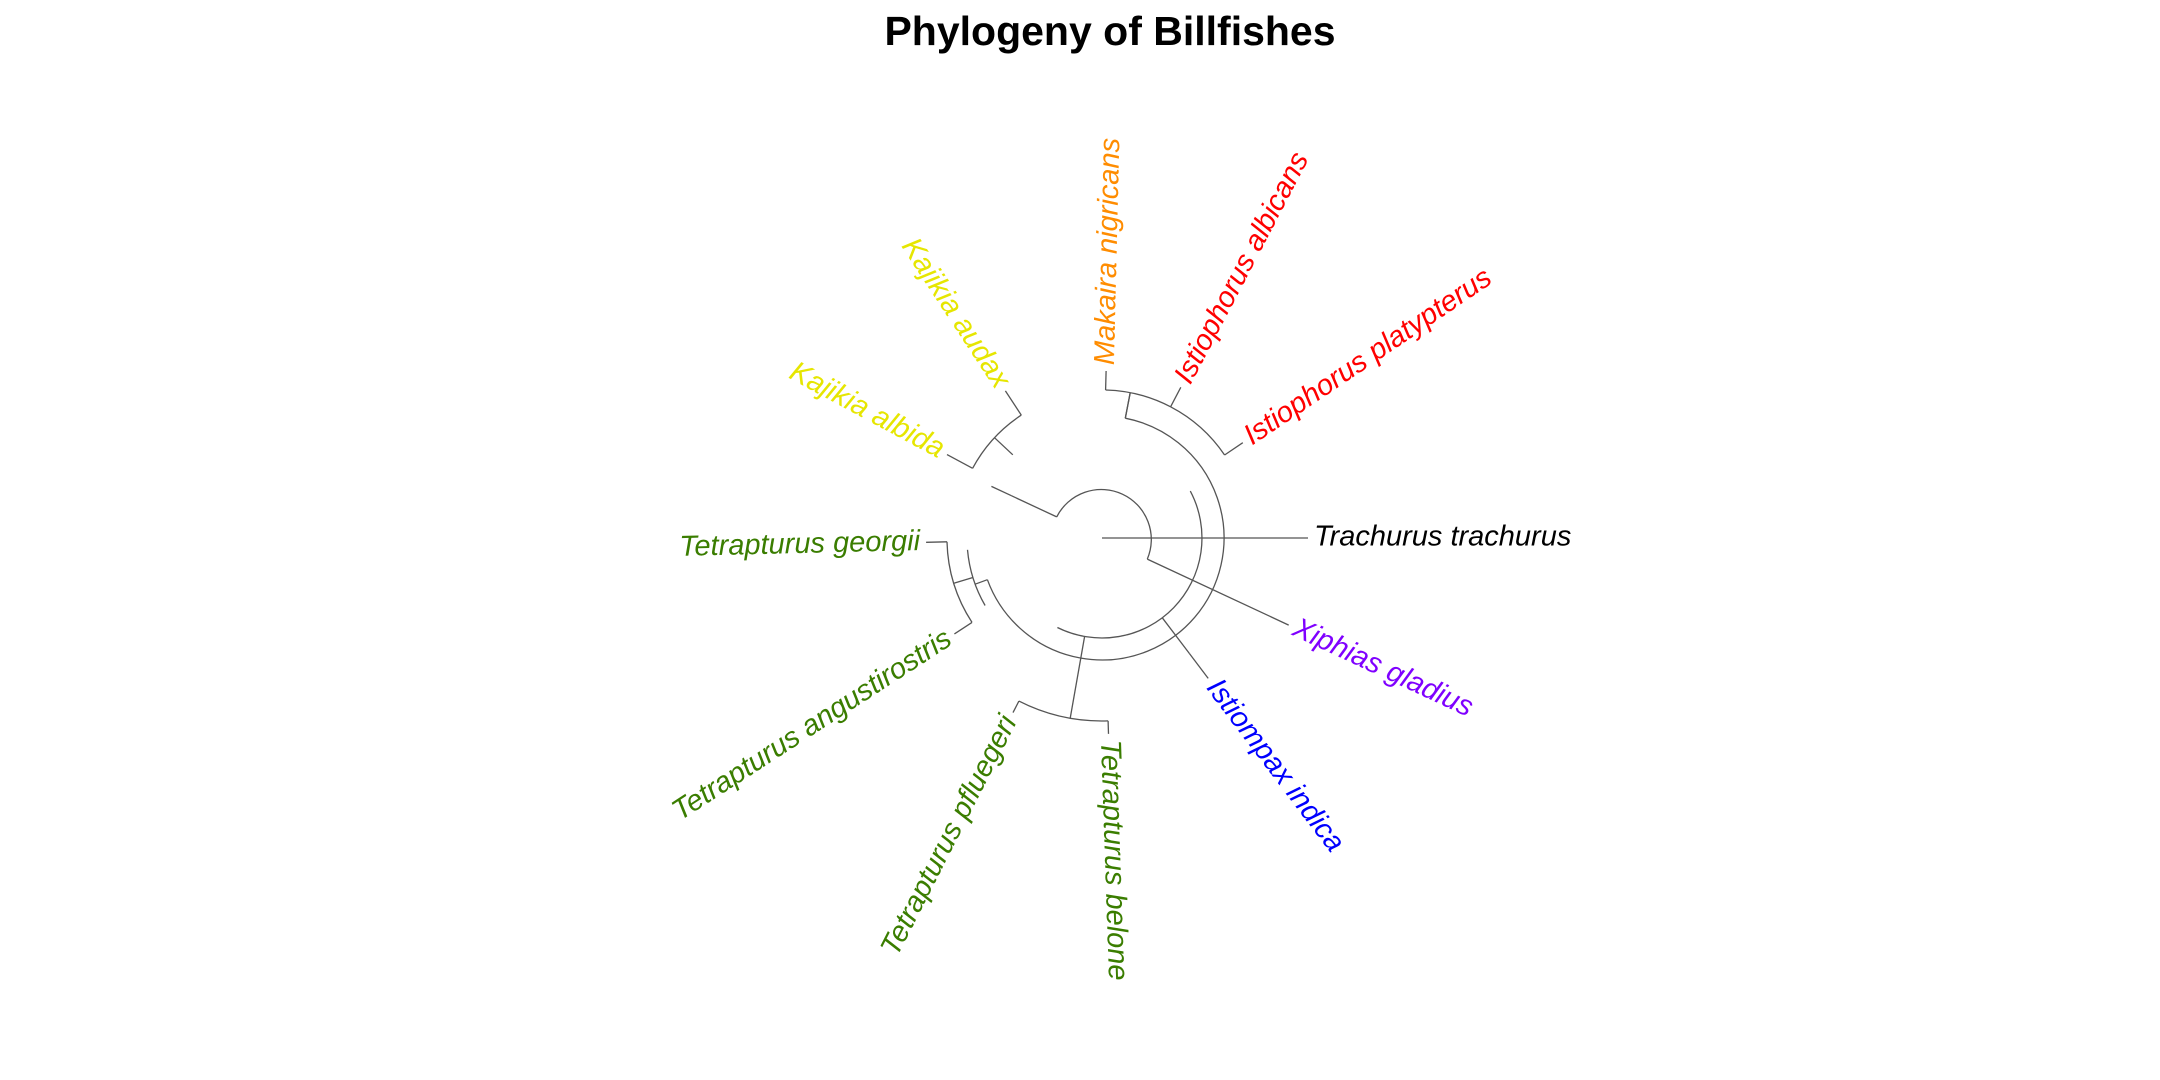 Image resolution: width=2160 pixels, height=1080 pixels. Describe the element at coordinates (1104, 524) in the screenshot. I see `root-arc` at that location.